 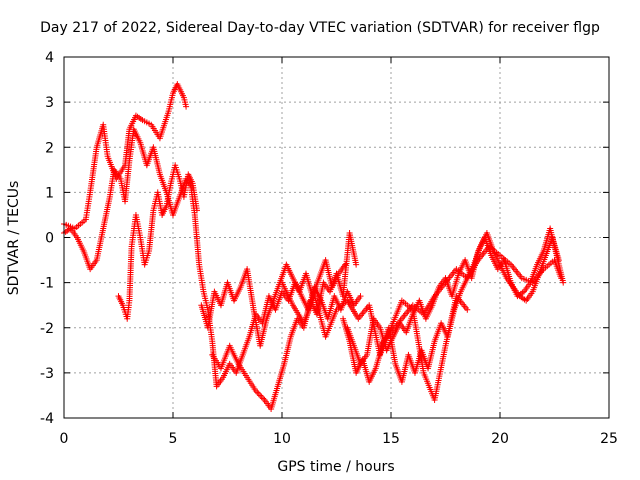 I want to click on y-tick-label: 0, so click(x=49, y=239).